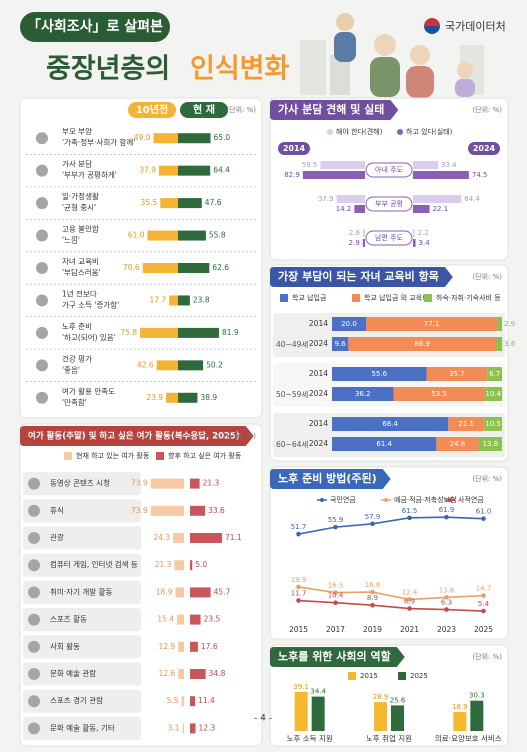 The width and height of the screenshot is (527, 752). I want to click on value-label: 34.8, so click(217, 673).